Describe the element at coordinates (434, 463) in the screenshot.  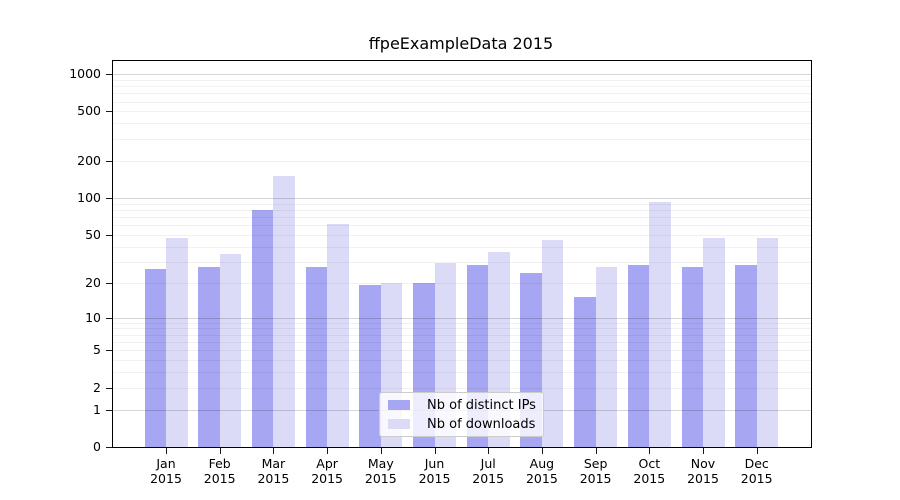
I see `x-tick-month: Jun` at that location.